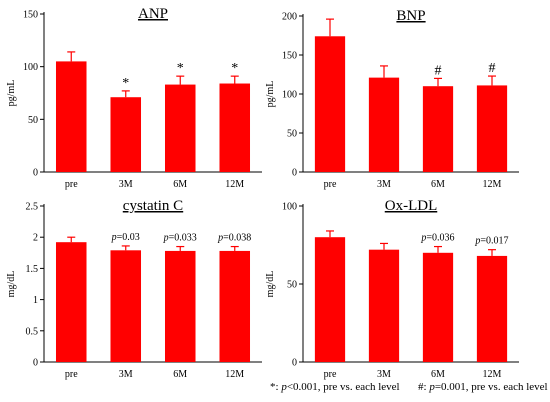 Image resolution: width=550 pixels, height=402 pixels. I want to click on p-value: =0.03, so click(128, 237).